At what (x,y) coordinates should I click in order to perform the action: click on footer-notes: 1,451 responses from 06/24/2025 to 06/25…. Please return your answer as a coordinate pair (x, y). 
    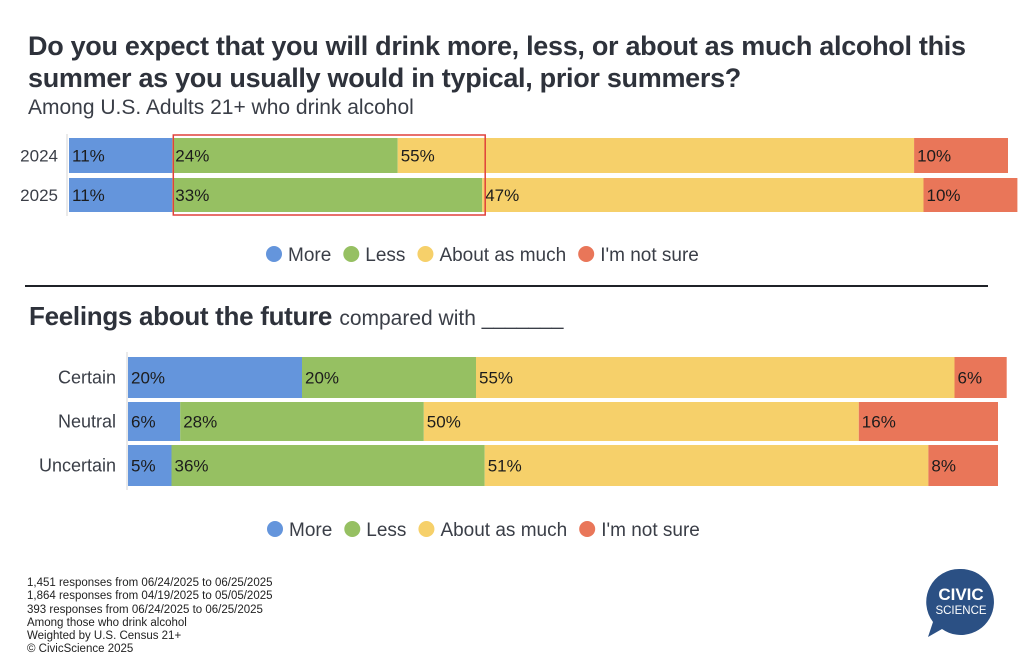
    Looking at the image, I should click on (150, 617).